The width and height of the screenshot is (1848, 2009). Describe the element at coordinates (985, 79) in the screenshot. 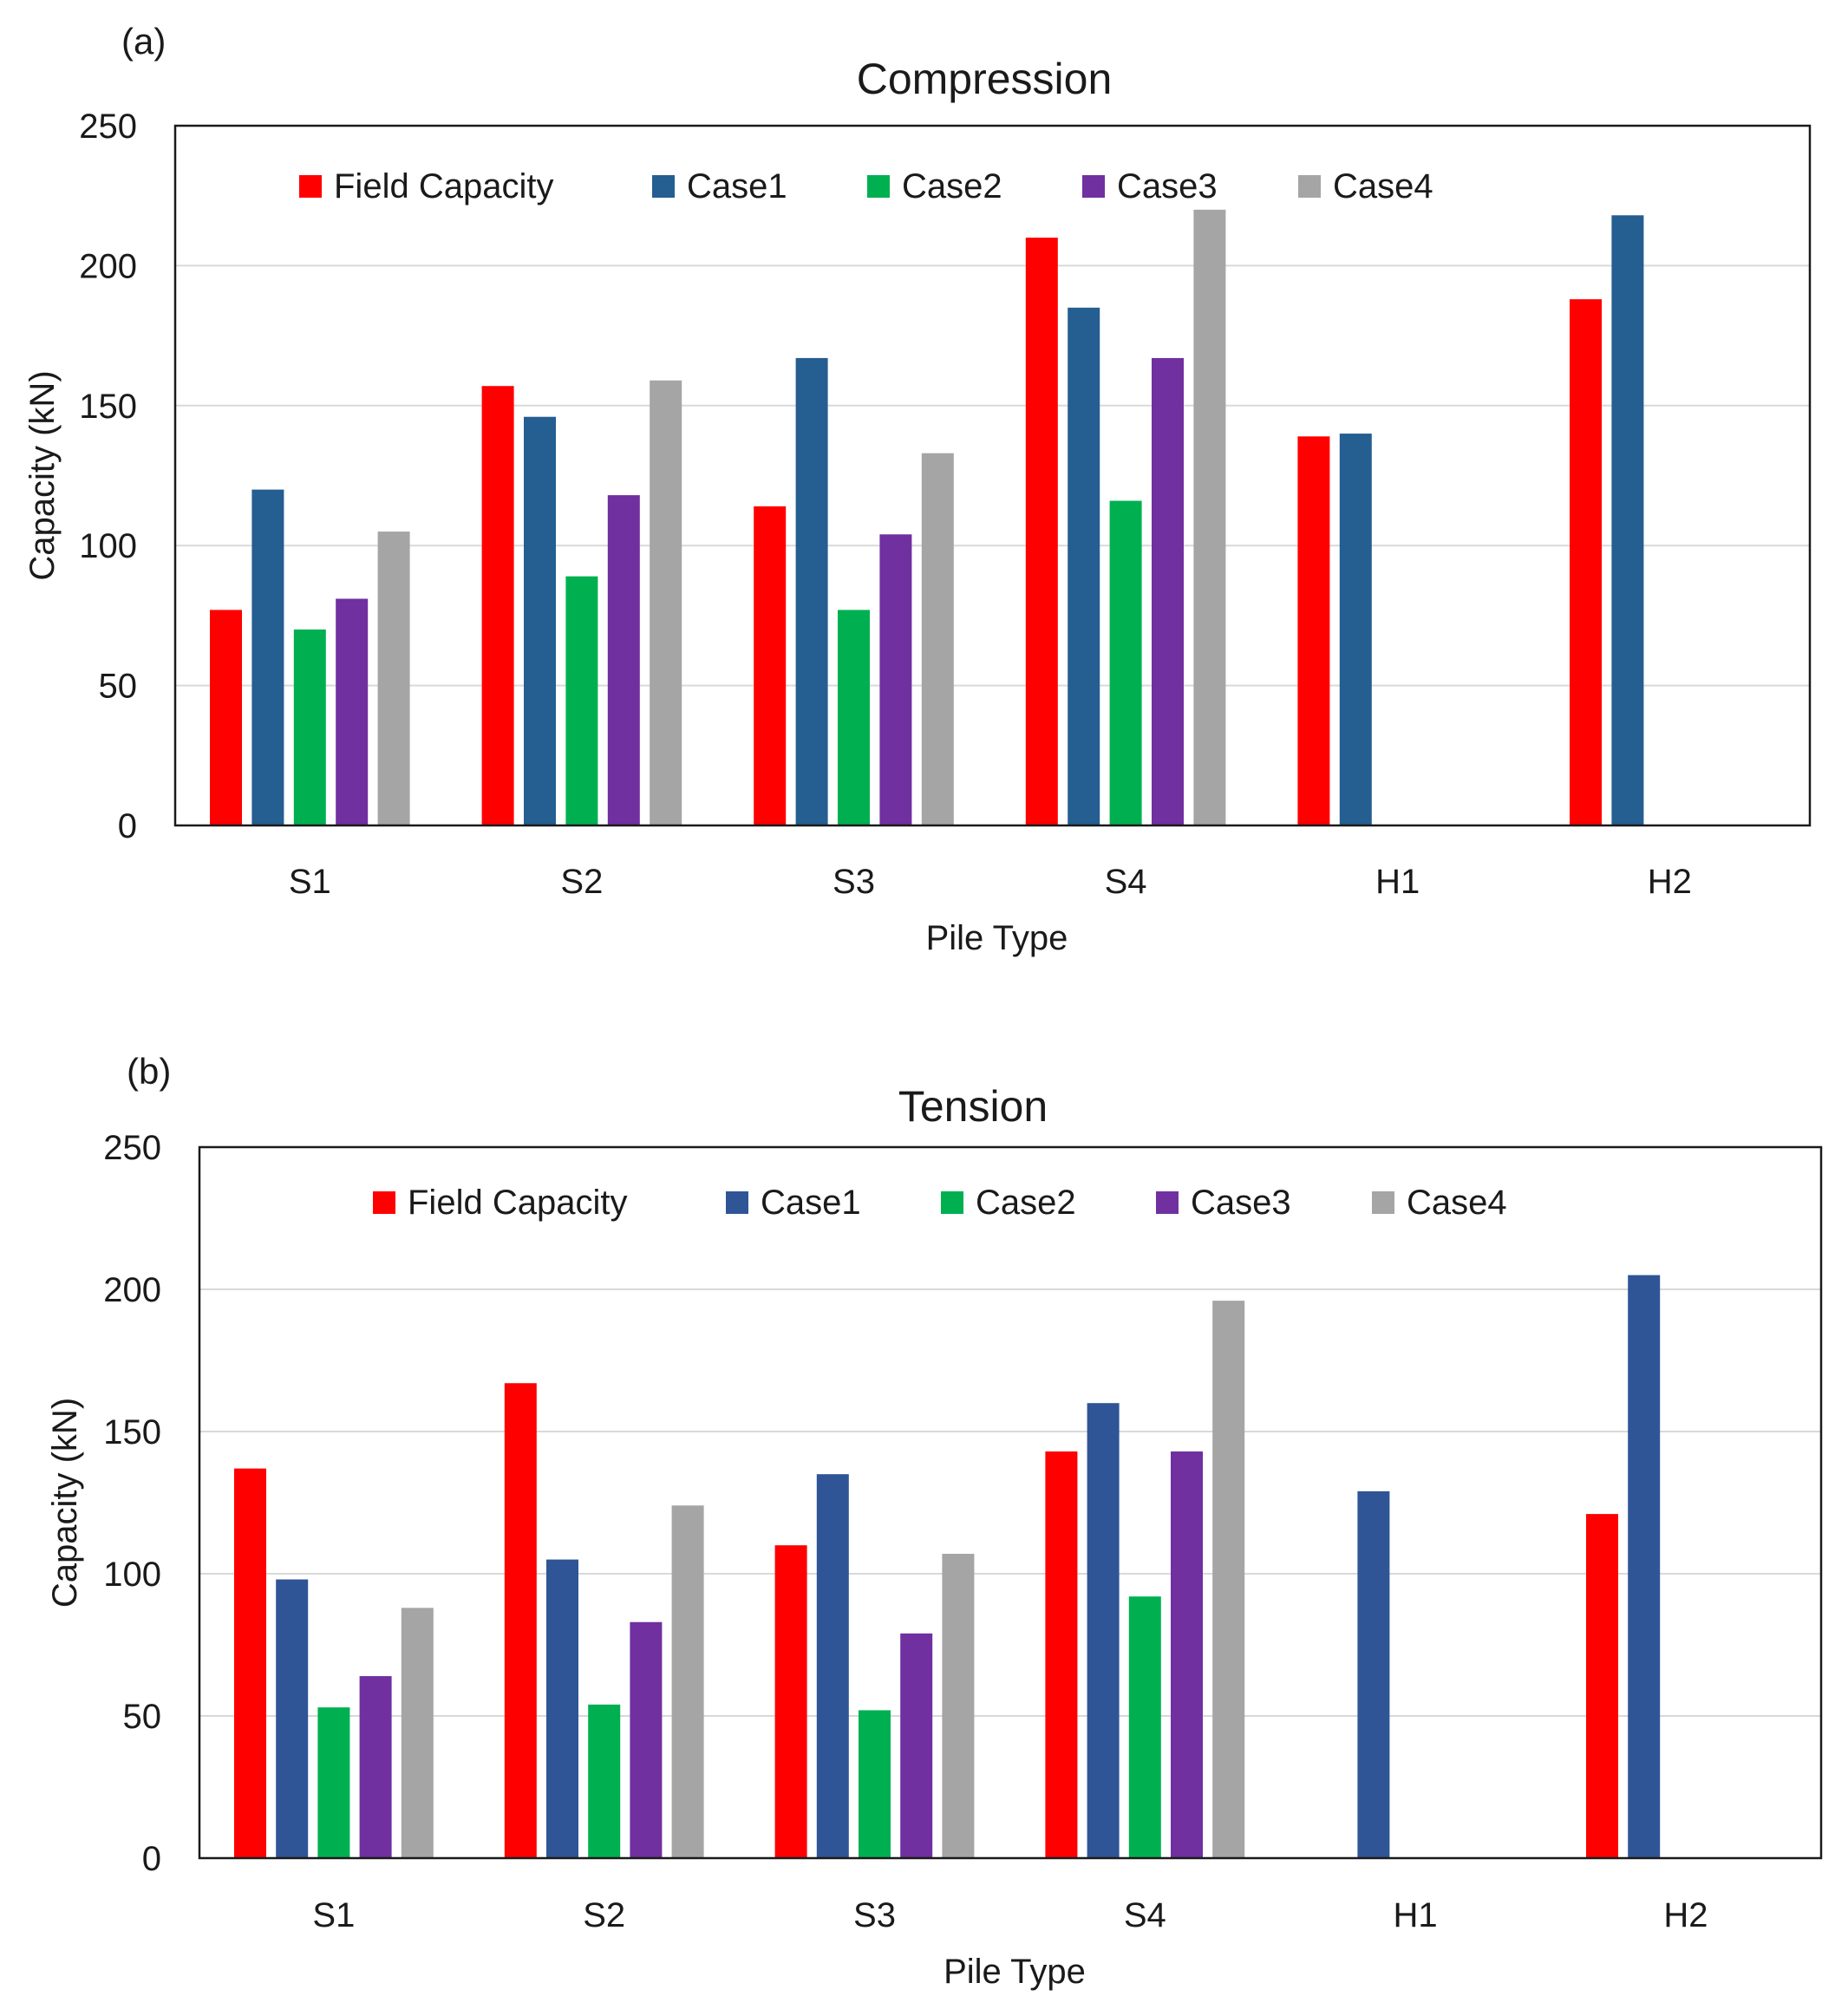

I see `chart-title: Compression` at that location.